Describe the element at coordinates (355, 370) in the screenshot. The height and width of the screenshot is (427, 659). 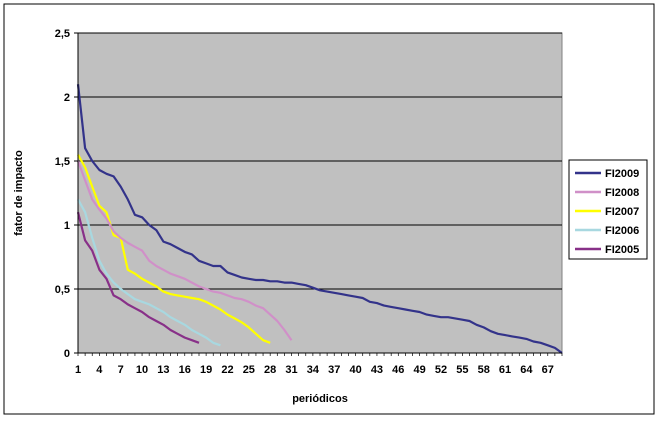
I see `x-tick-label: 40` at that location.